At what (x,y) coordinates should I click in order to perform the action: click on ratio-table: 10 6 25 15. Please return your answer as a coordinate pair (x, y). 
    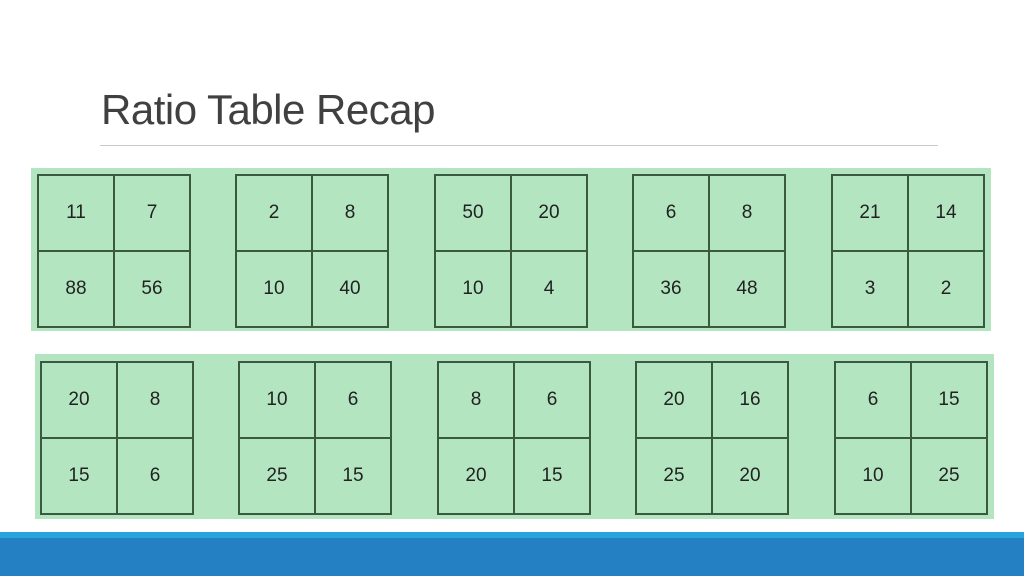
    Looking at the image, I should click on (315, 438).